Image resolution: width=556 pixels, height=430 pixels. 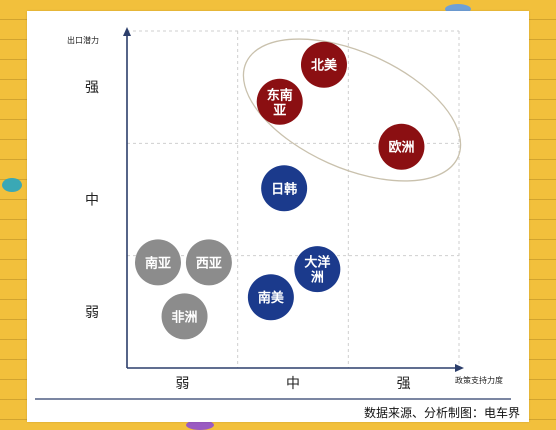 I want to click on bubble-point: 大洋洲, so click(x=317, y=269).